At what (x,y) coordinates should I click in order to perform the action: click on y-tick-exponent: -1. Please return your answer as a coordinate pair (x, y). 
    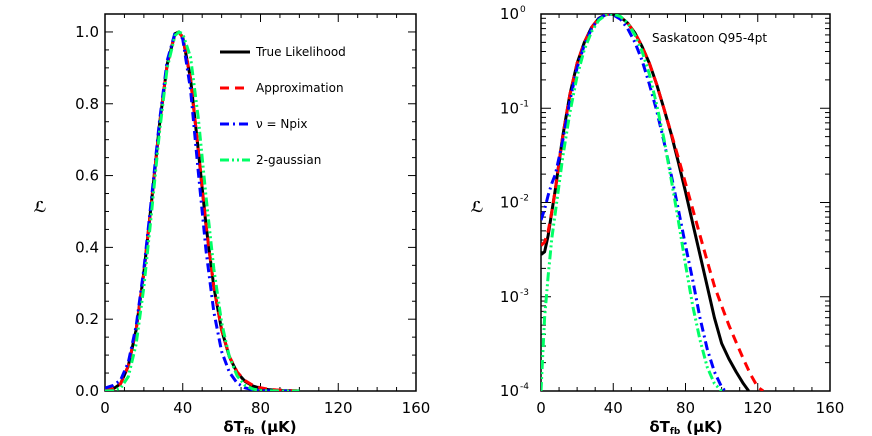
    Looking at the image, I should click on (524, 104).